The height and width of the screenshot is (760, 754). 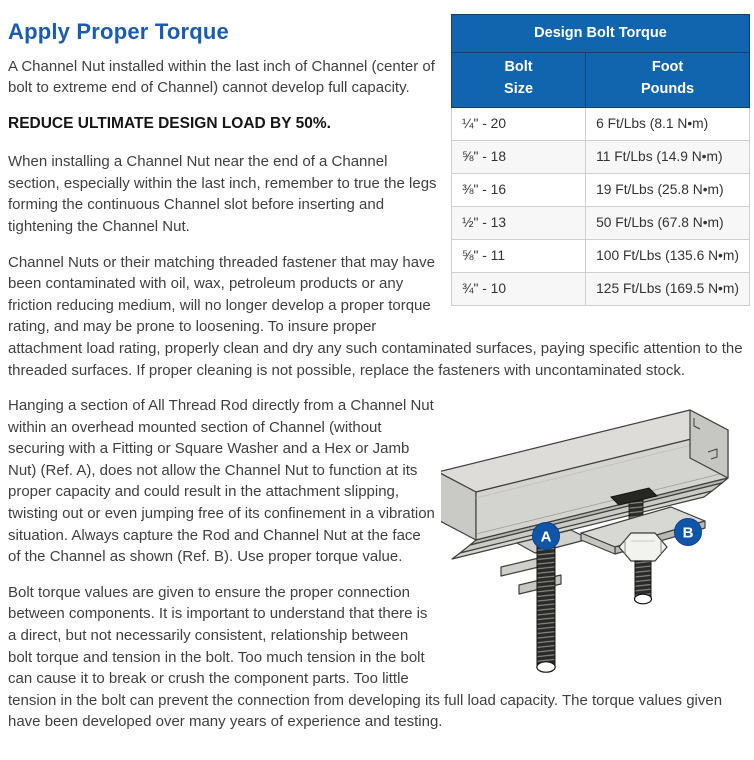 I want to click on channel-illustration: A B, so click(x=585, y=541).